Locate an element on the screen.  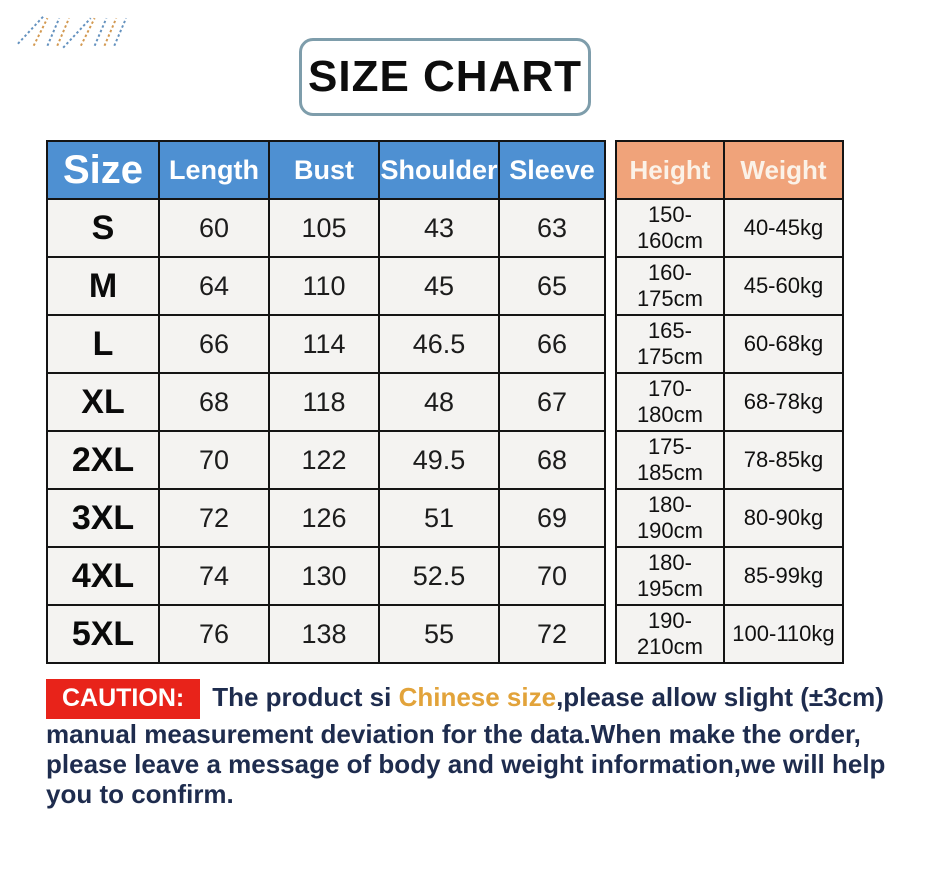
brand-watermark-icon is located at coordinates (72, 32).